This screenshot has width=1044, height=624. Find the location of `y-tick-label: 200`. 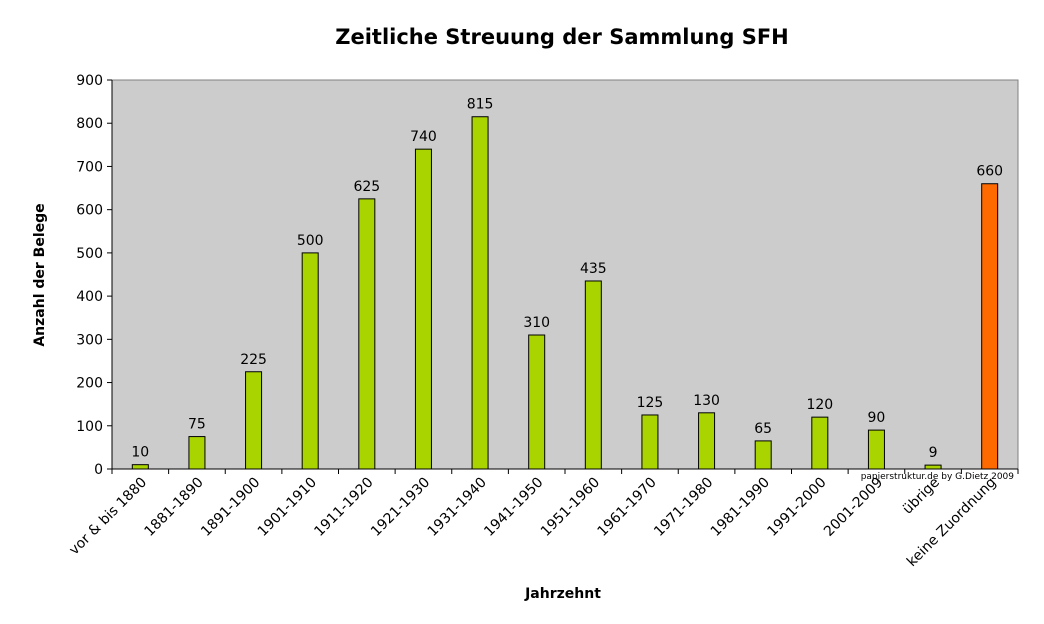

y-tick-label: 200 is located at coordinates (89, 384).